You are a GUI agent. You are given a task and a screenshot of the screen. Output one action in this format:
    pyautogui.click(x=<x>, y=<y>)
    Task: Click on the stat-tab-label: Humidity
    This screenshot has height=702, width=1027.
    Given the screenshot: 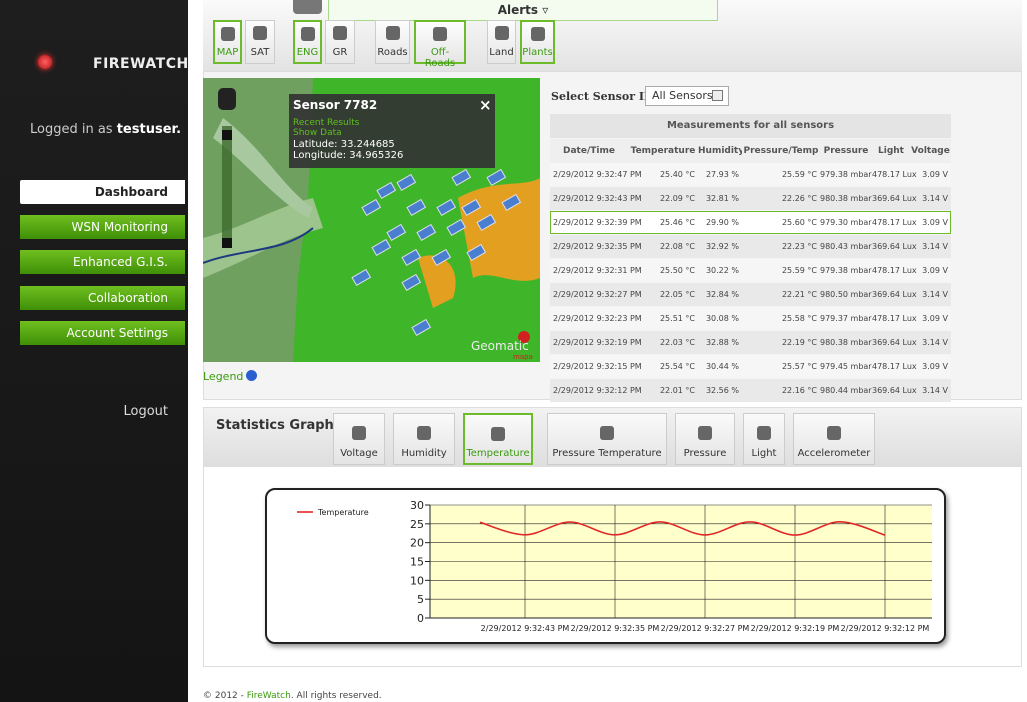 What is the action you would take?
    pyautogui.click(x=424, y=453)
    